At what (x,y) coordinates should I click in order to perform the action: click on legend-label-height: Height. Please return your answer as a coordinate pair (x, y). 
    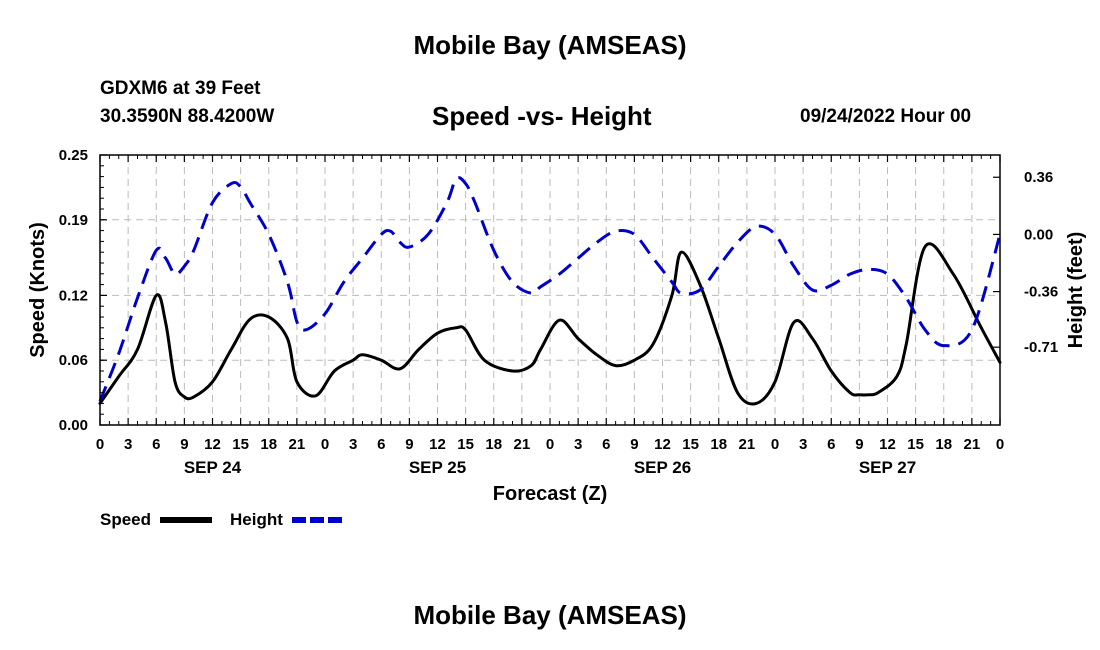
    Looking at the image, I should click on (256, 519).